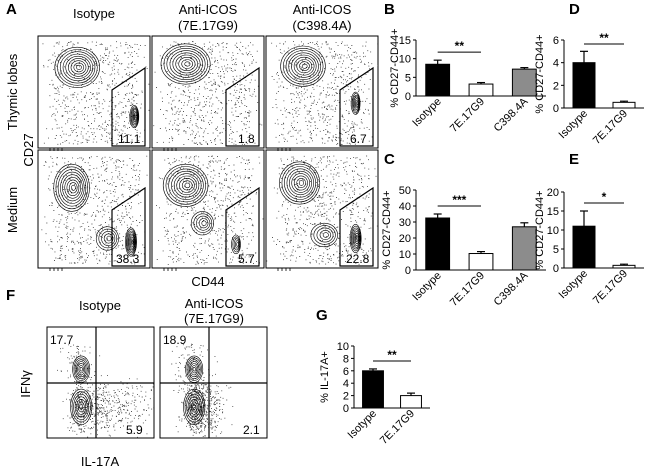 Image resolution: width=650 pixels, height=472 pixels. What do you see at coordinates (405, 207) in the screenshot?
I see `y-tick-label: 40` at bounding box center [405, 207].